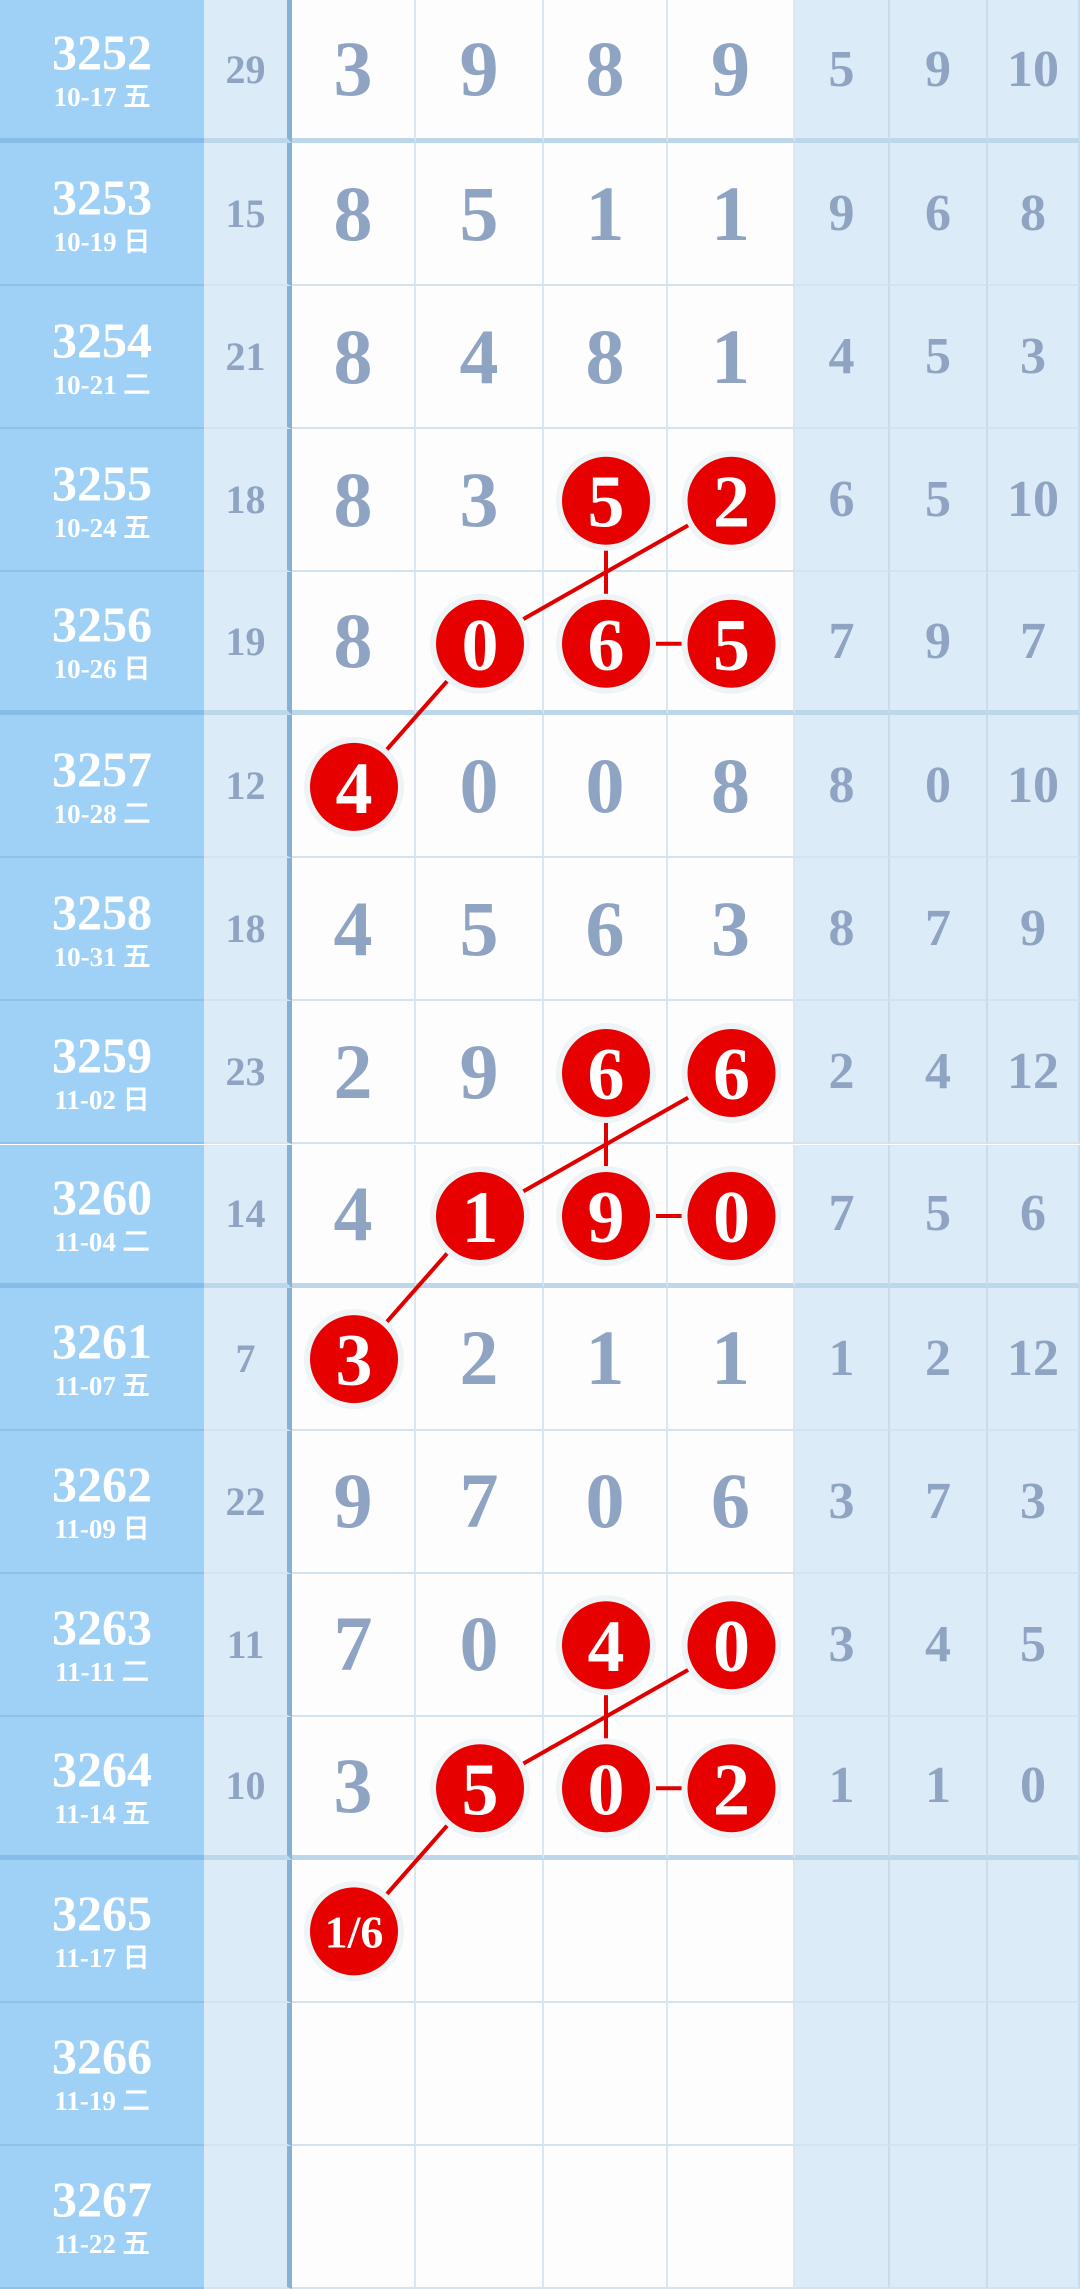  What do you see at coordinates (1034, 1788) in the screenshot?
I see `extra-cell: 0` at bounding box center [1034, 1788].